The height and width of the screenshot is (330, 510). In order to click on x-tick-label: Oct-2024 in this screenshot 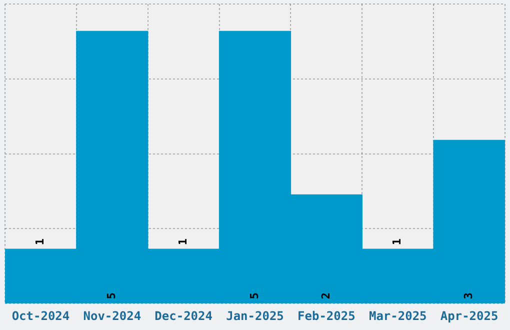, I will do `click(41, 315)`.